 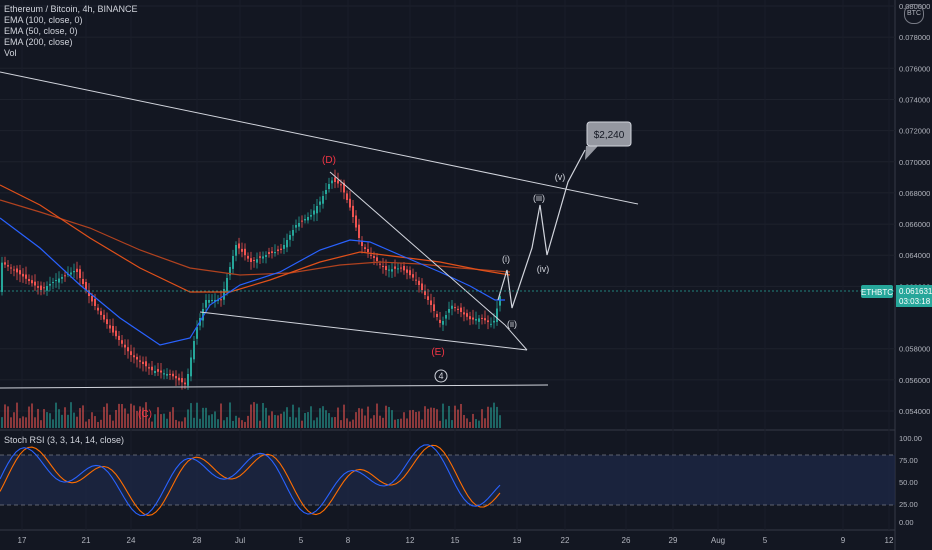 I want to click on ema-100-line, so click(x=255, y=238).